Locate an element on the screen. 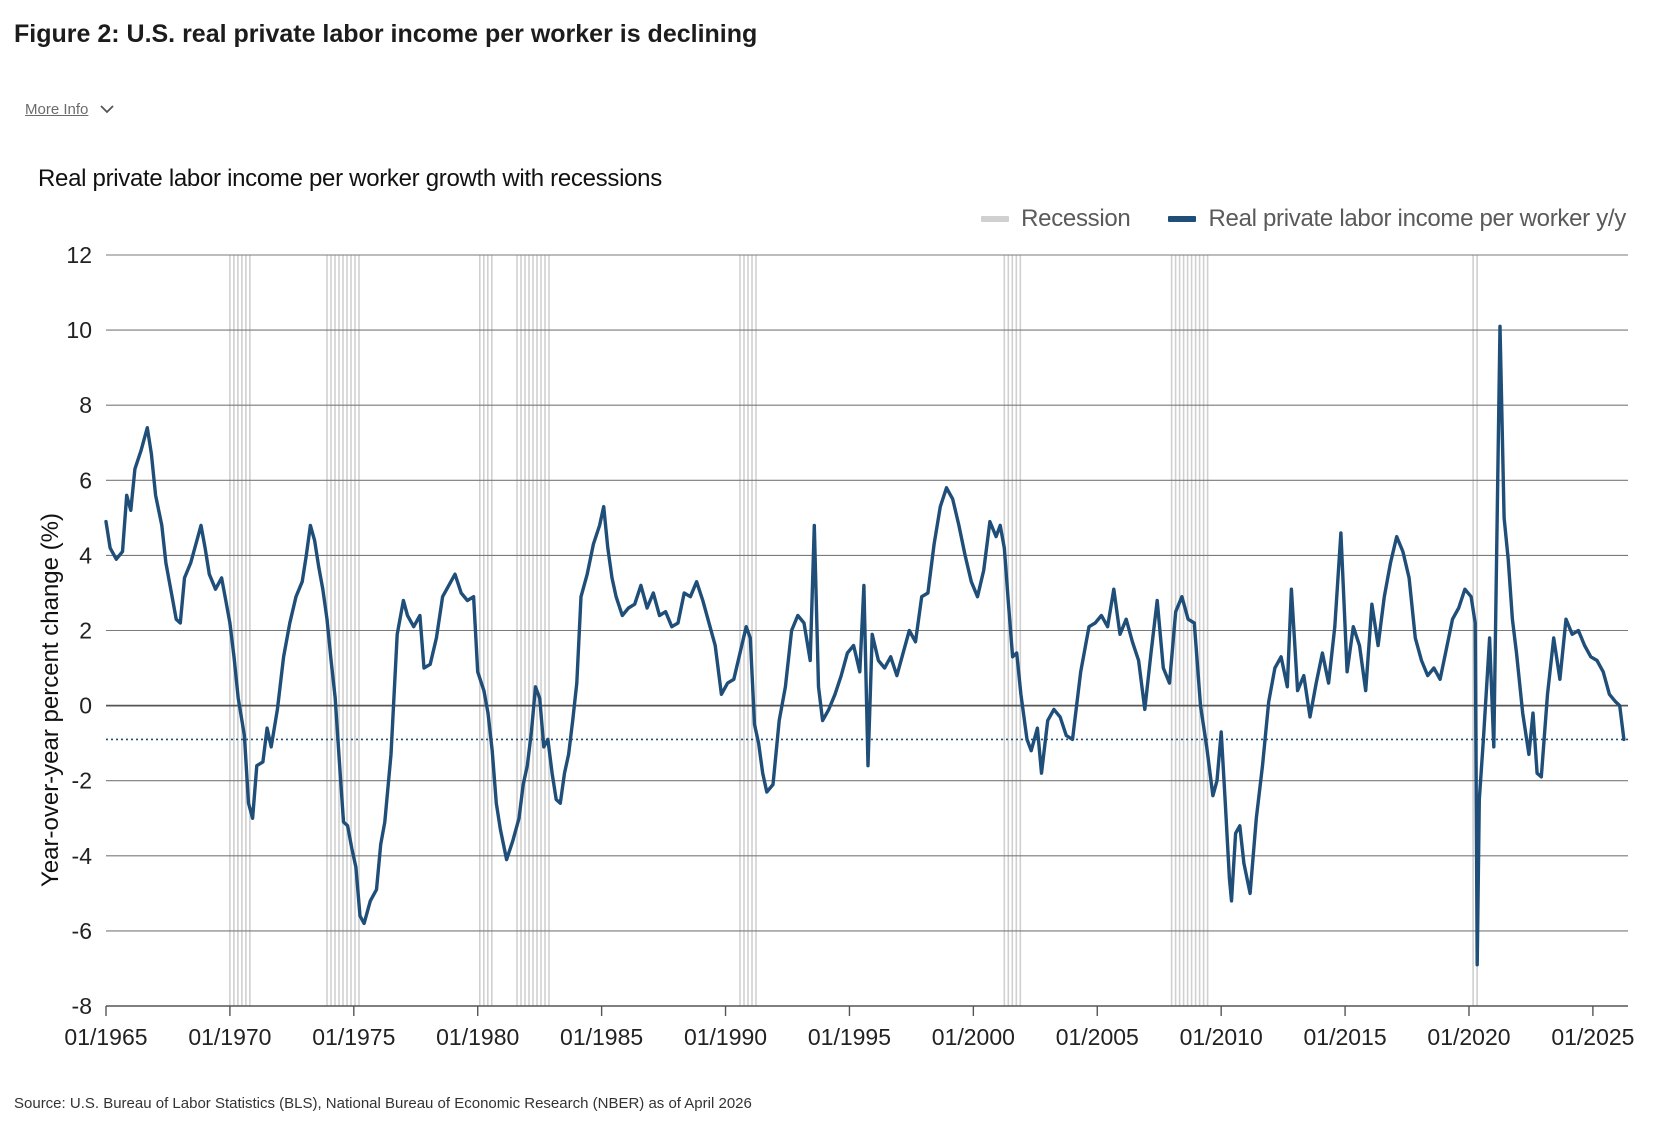 The width and height of the screenshot is (1654, 1136). legend-item-recession: Recession is located at coordinates (1056, 219).